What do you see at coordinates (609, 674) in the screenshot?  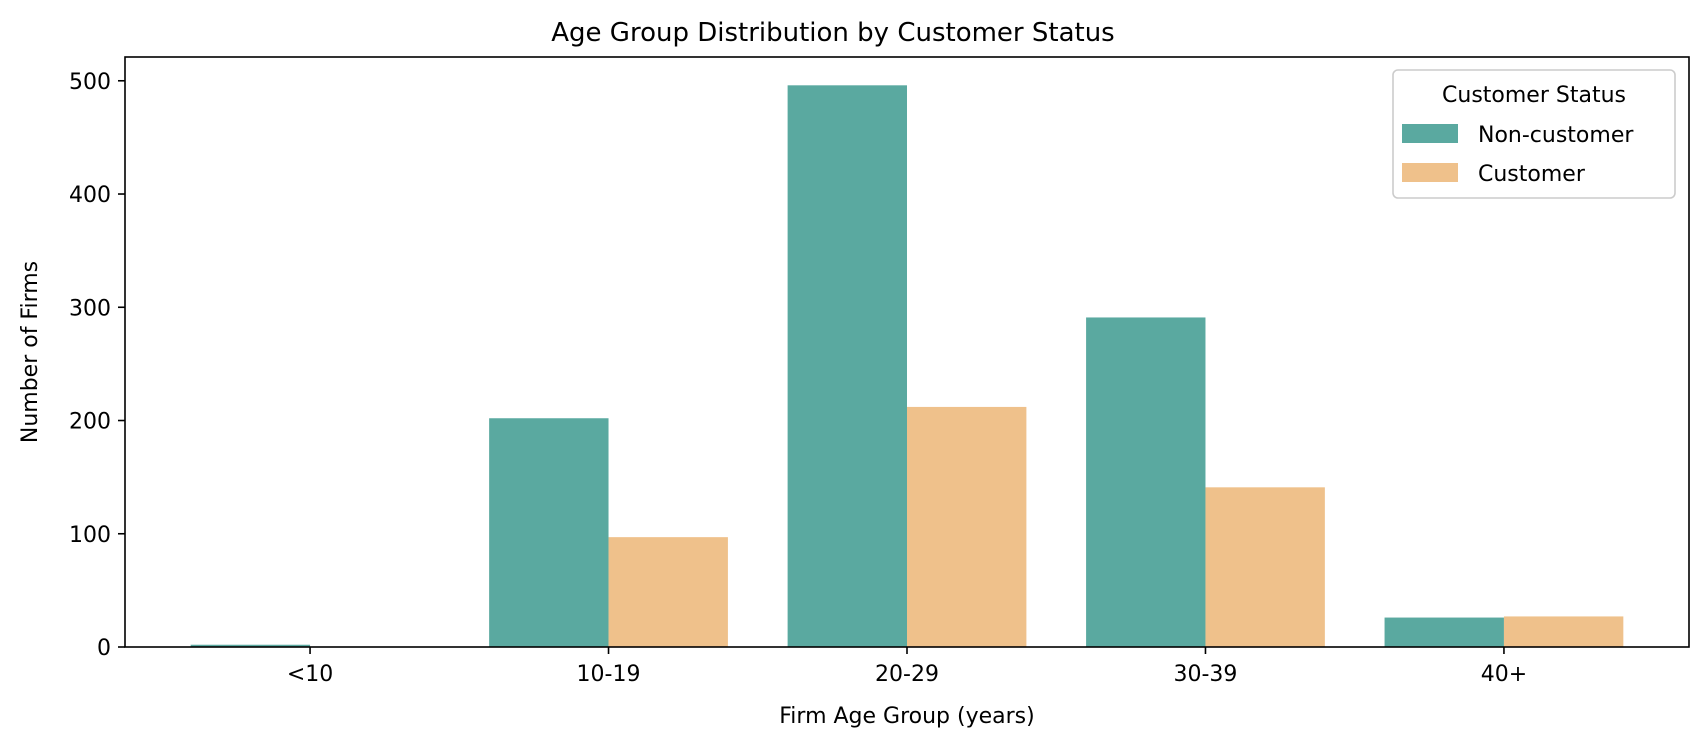 I see `x-tick-label-1: 10-19` at bounding box center [609, 674].